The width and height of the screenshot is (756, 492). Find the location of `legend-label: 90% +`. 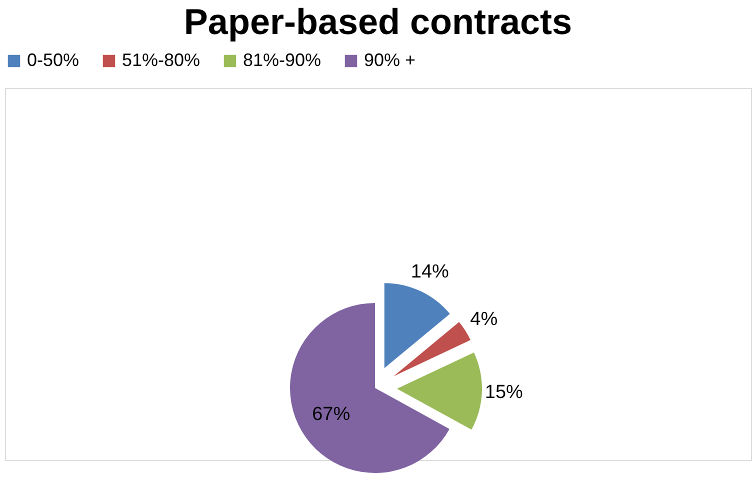

legend-label: 90% + is located at coordinates (390, 60).